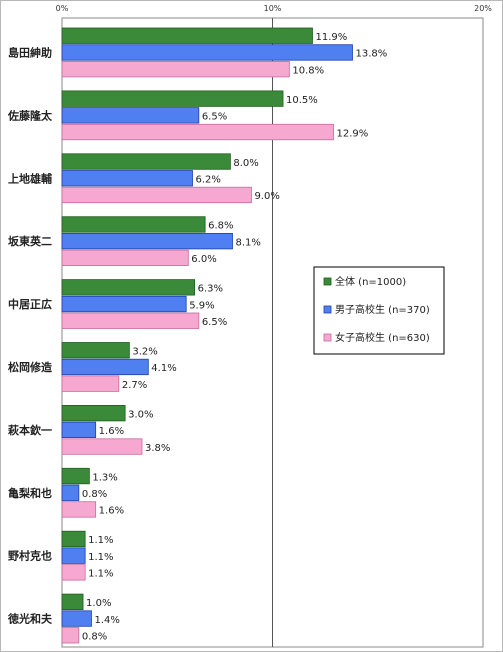 The height and width of the screenshot is (652, 503). What do you see at coordinates (30, 304) in the screenshot?
I see `category-label: 中居正広` at bounding box center [30, 304].